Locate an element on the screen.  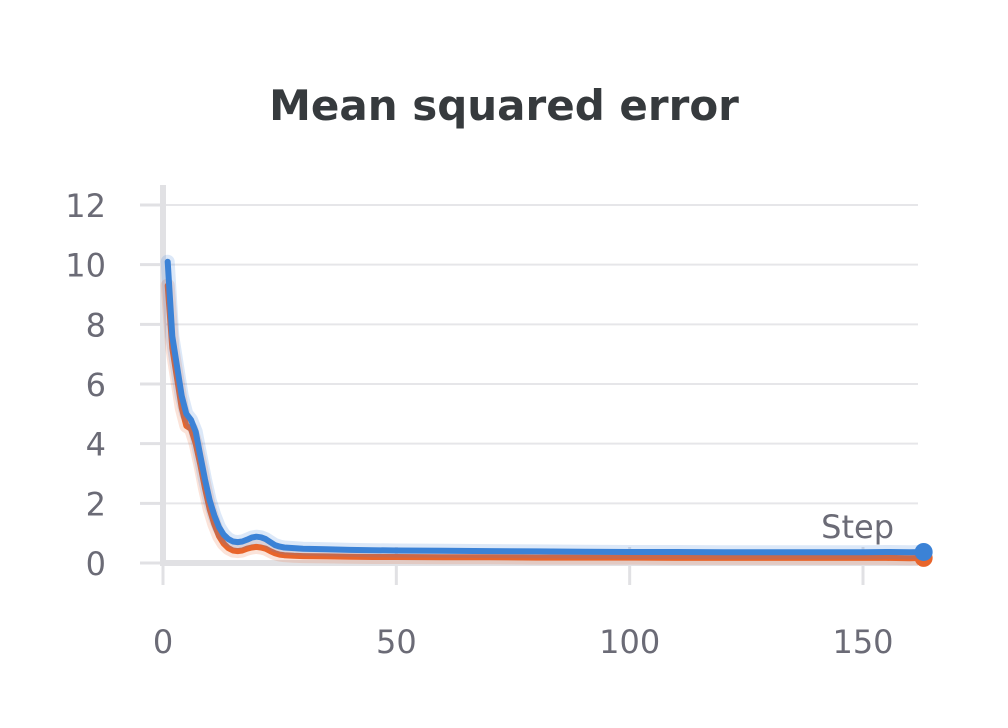
x-tick-label: 100 is located at coordinates (629, 642).